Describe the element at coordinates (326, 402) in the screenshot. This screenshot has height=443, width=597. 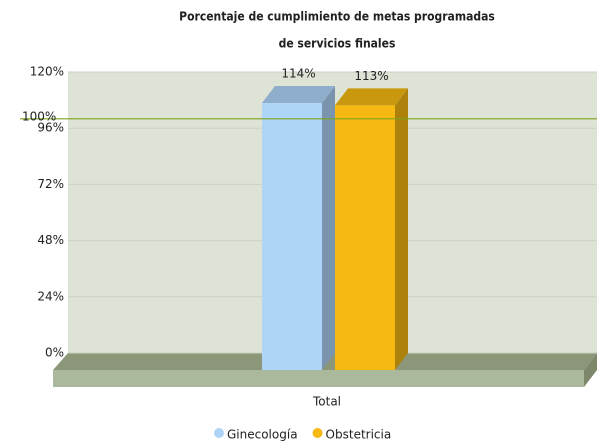
I see `x-tick-label: Total` at that location.